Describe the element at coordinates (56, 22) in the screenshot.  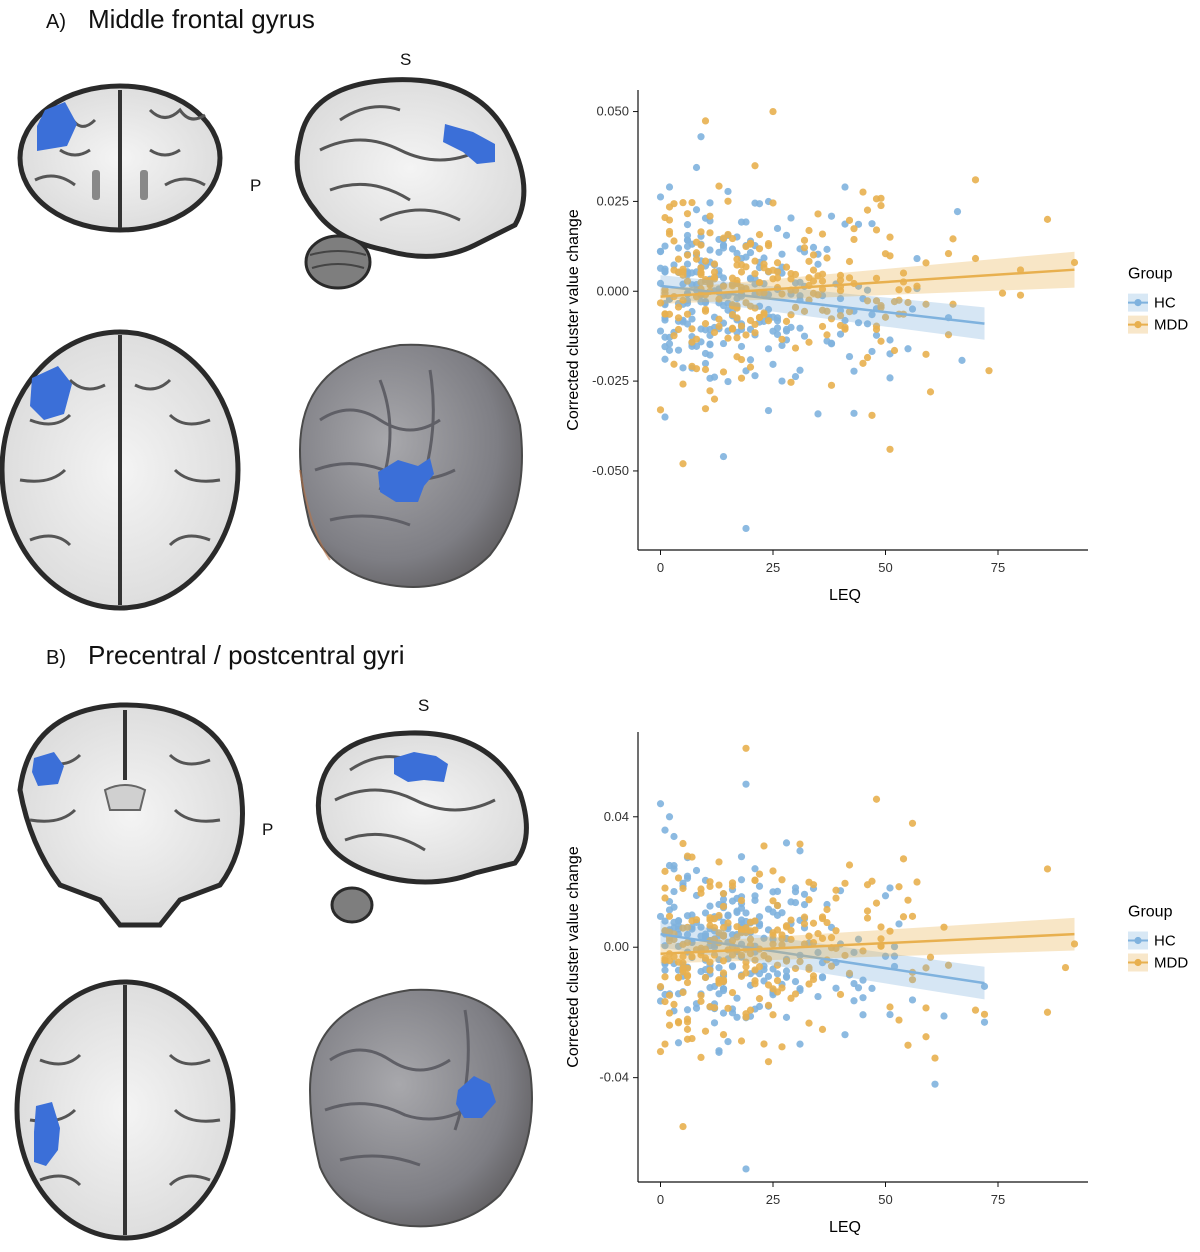
I see `panel-a-letter: A)` at that location.